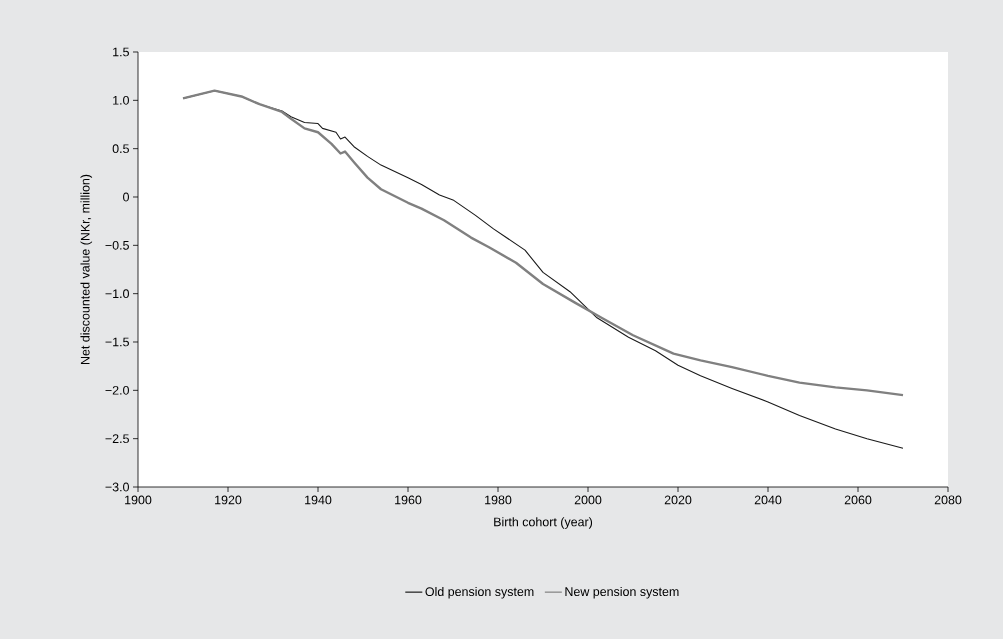 The image size is (1003, 639). I want to click on x-tick-label: 1960, so click(408, 500).